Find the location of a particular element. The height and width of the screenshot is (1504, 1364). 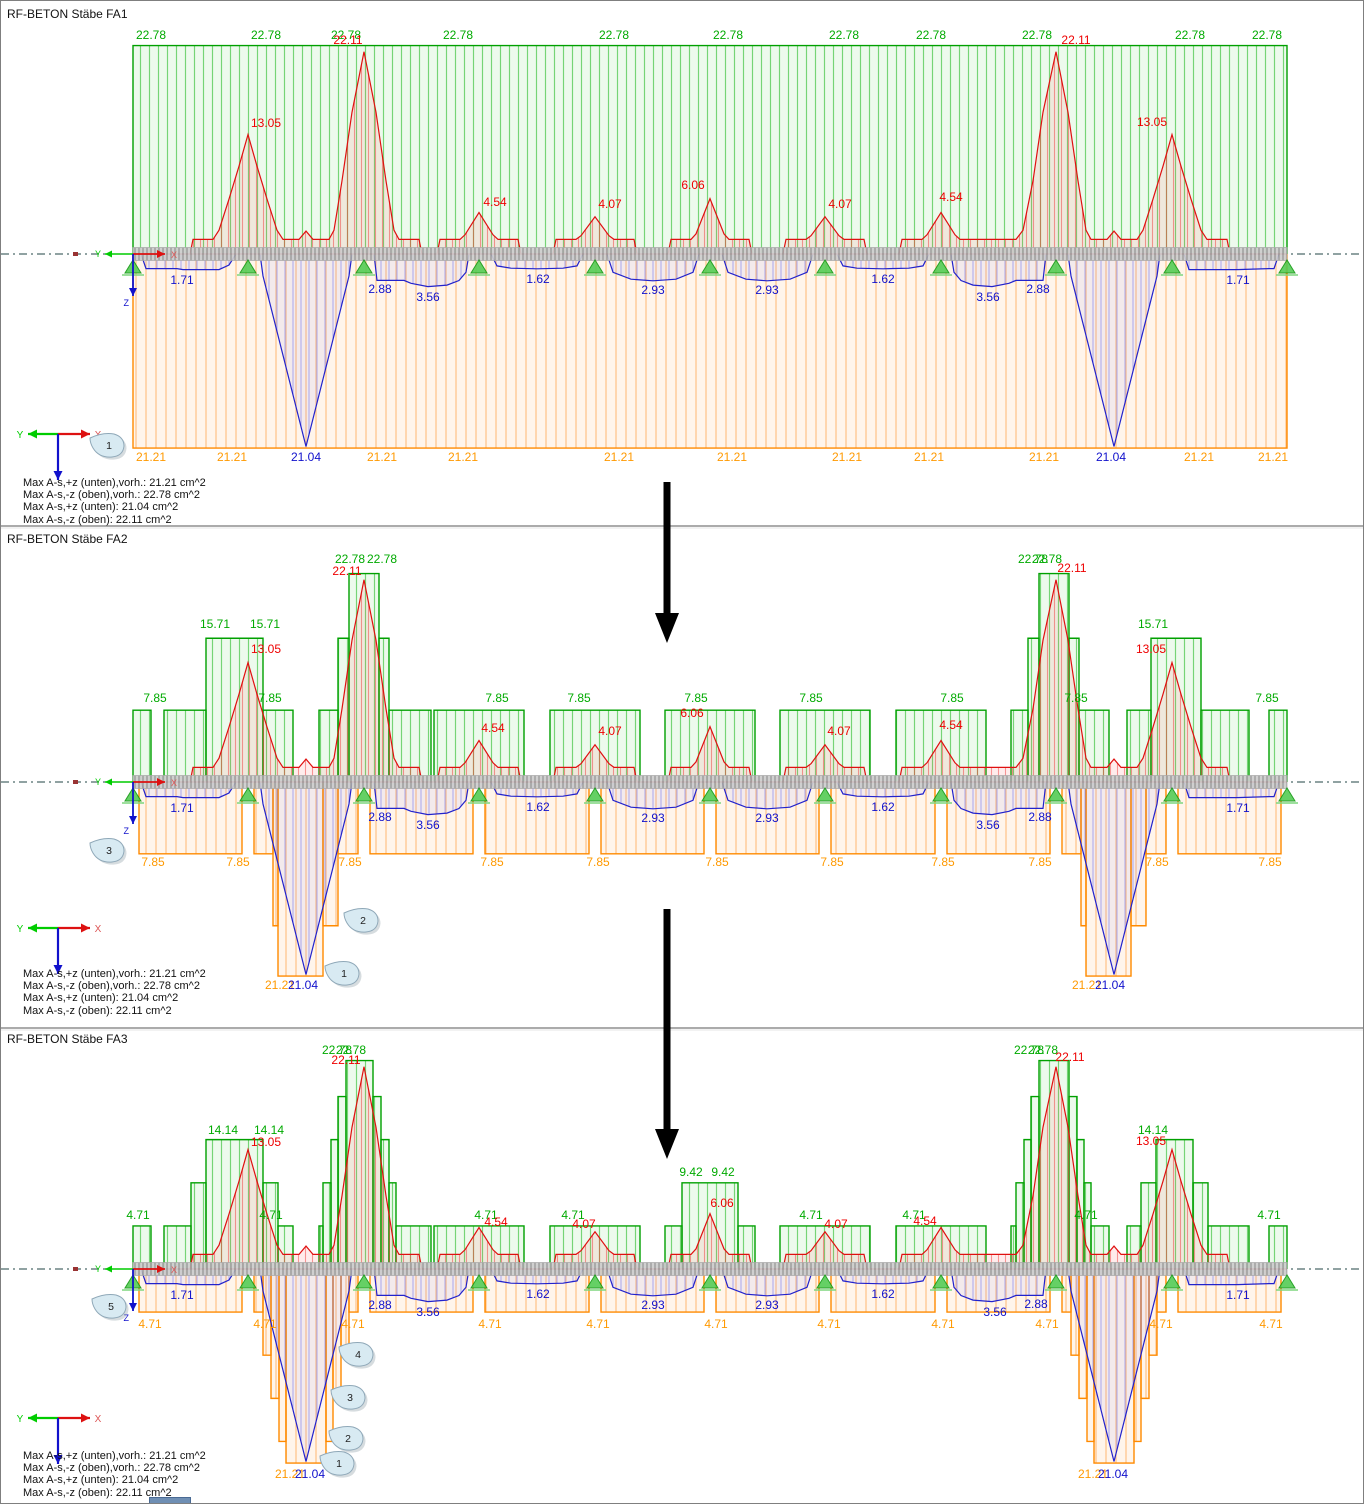

required-bottom-reinforcement-curve is located at coordinates (710, 1365).